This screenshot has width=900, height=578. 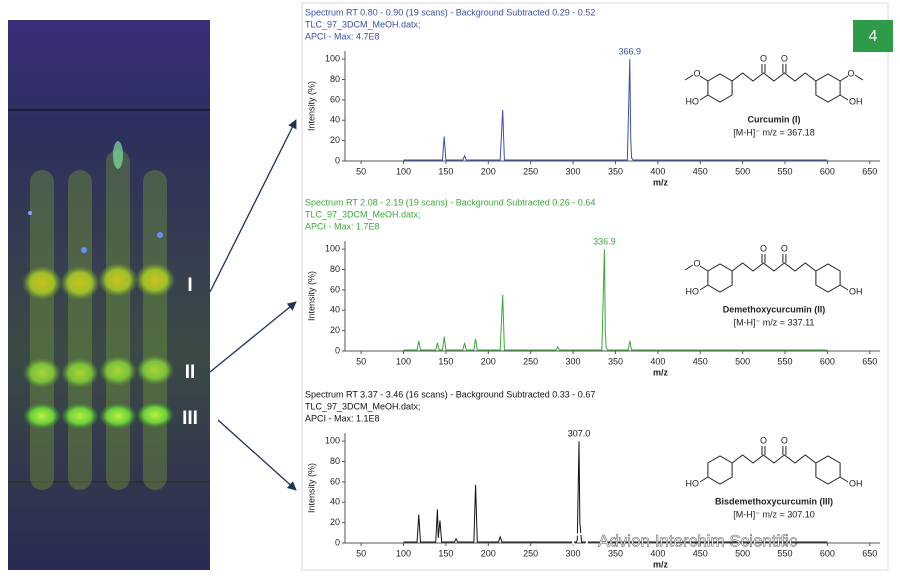 What do you see at coordinates (698, 540) in the screenshot?
I see `watermark-text: Advion Interchim Scientific` at bounding box center [698, 540].